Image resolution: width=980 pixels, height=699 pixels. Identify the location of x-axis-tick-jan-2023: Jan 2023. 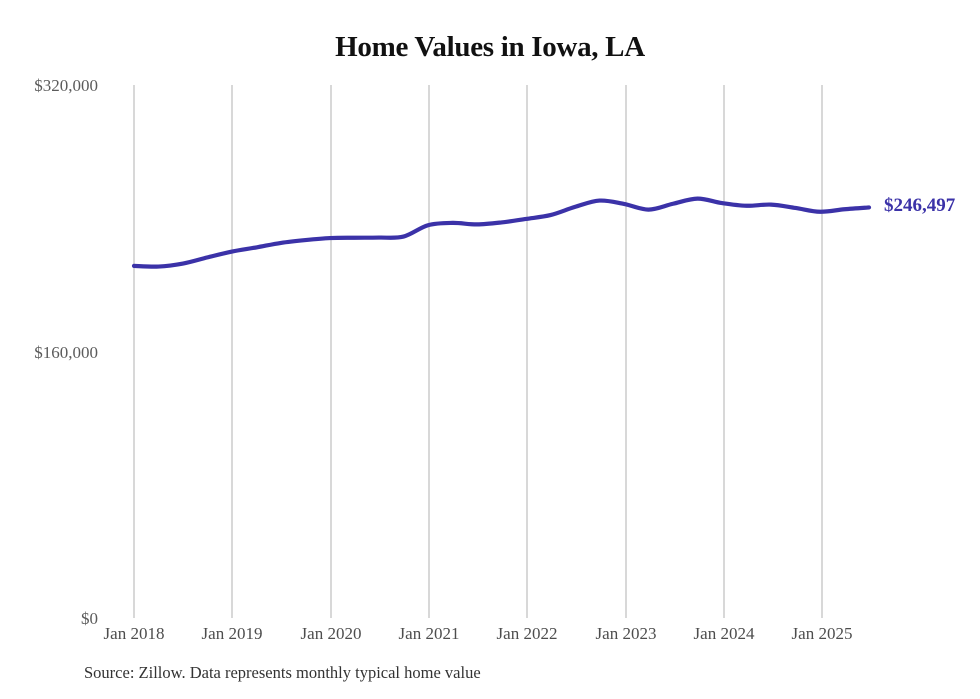
(626, 633).